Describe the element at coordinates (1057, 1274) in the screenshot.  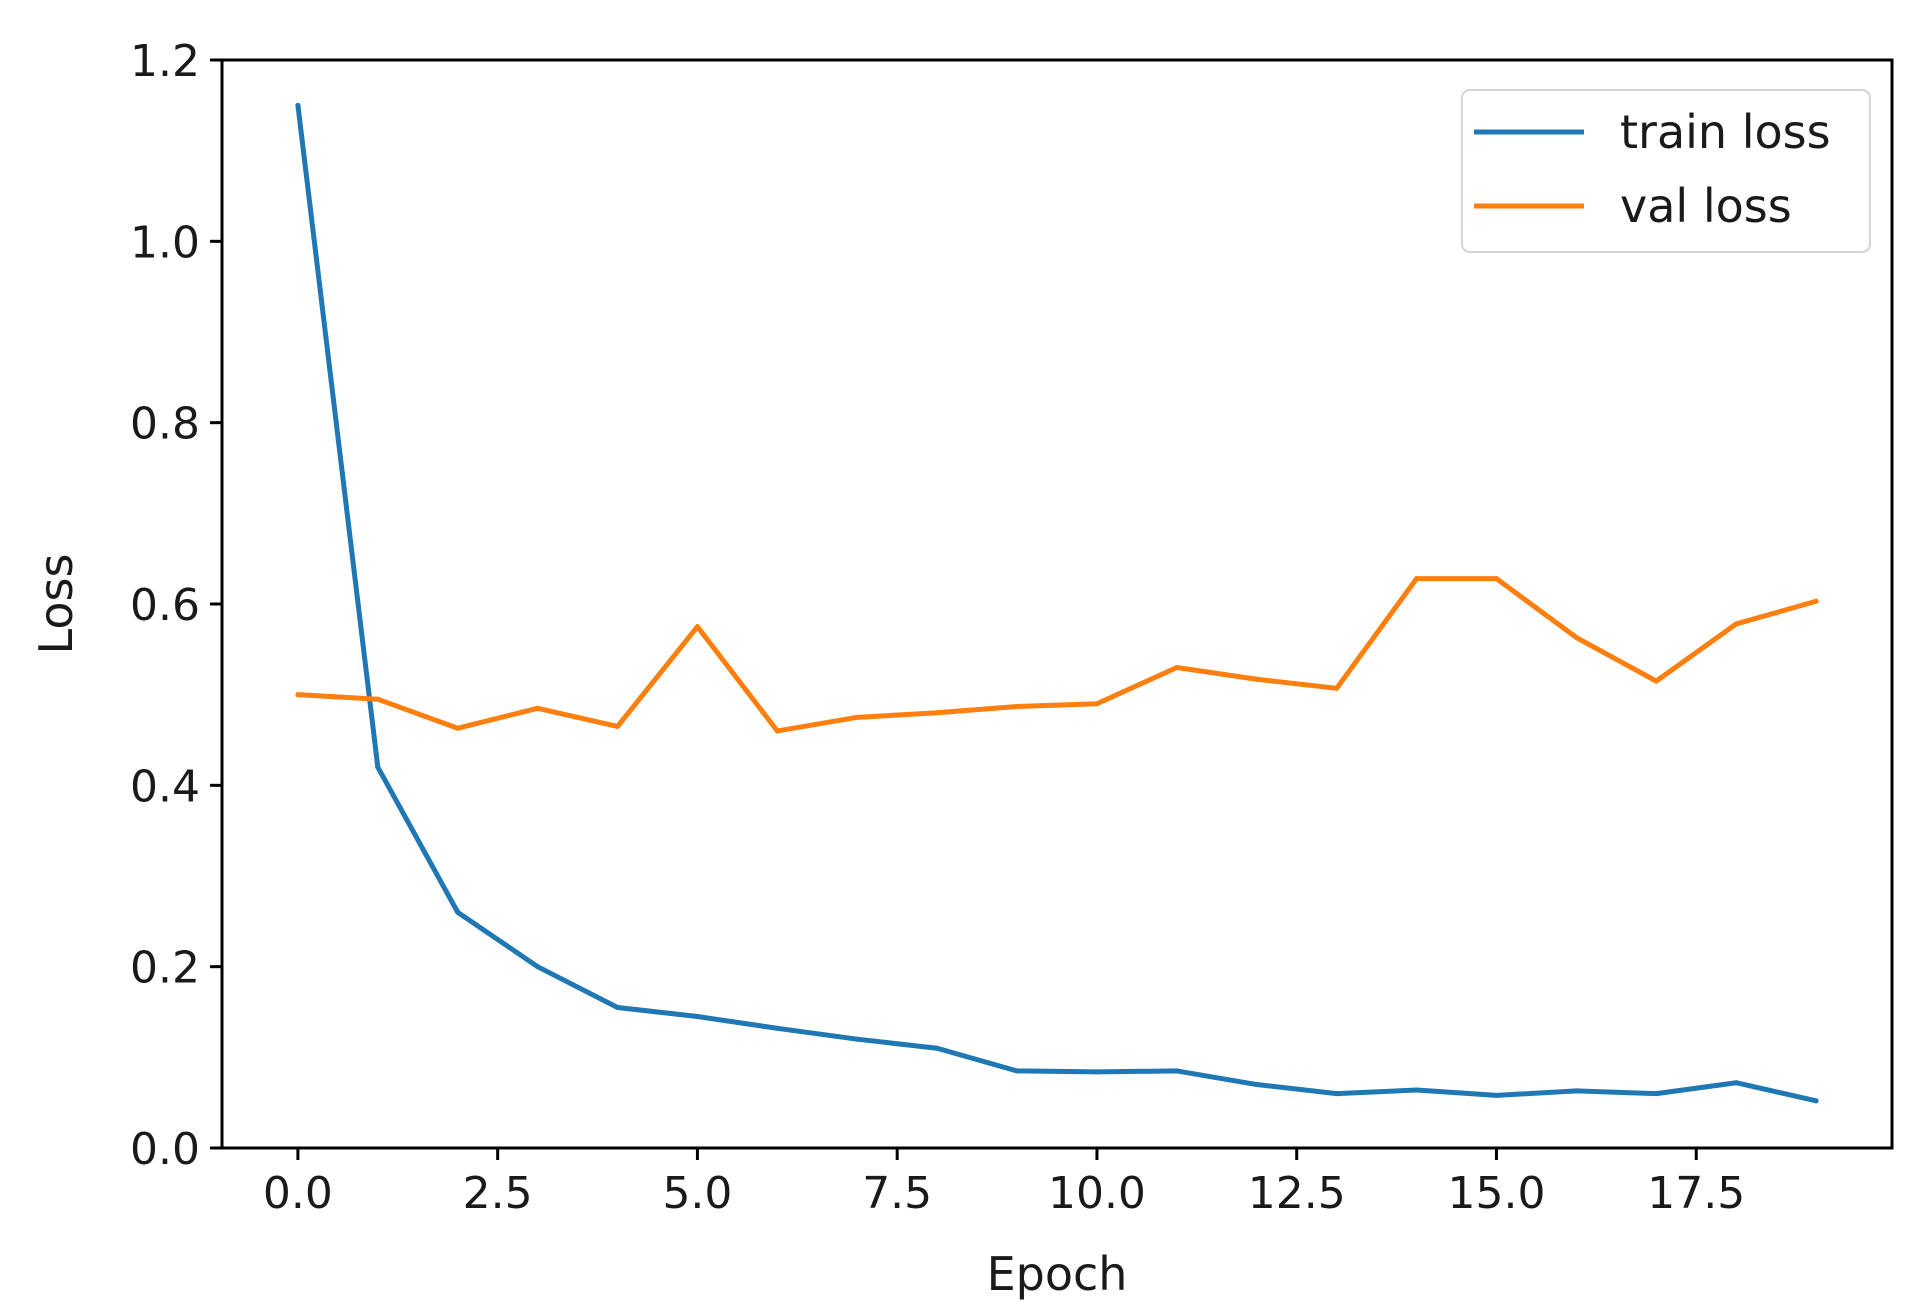
I see `x-axis-label: Epoch` at that location.